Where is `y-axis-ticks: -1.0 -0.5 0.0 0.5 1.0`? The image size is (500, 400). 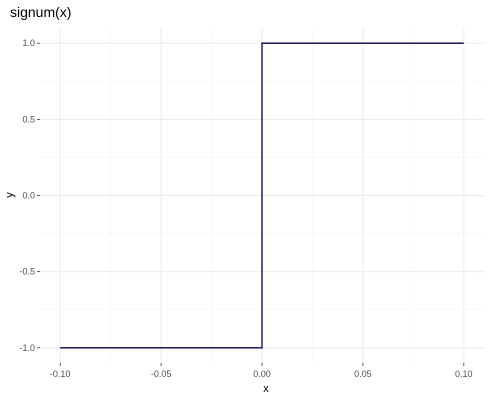
y-axis-ticks: -1.0 -0.5 0.0 0.5 1.0 is located at coordinates (29, 195).